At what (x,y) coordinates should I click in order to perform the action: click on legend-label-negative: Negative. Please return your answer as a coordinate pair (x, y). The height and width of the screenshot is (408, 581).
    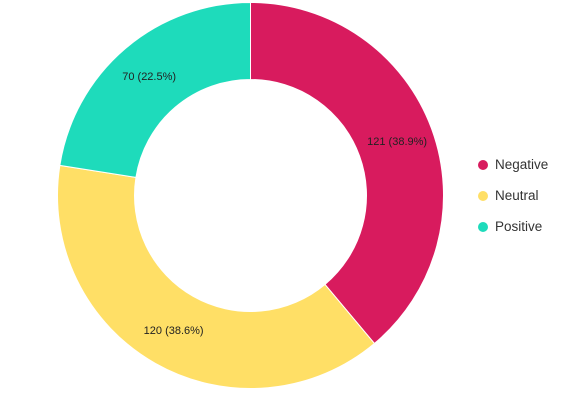
    Looking at the image, I should click on (522, 164).